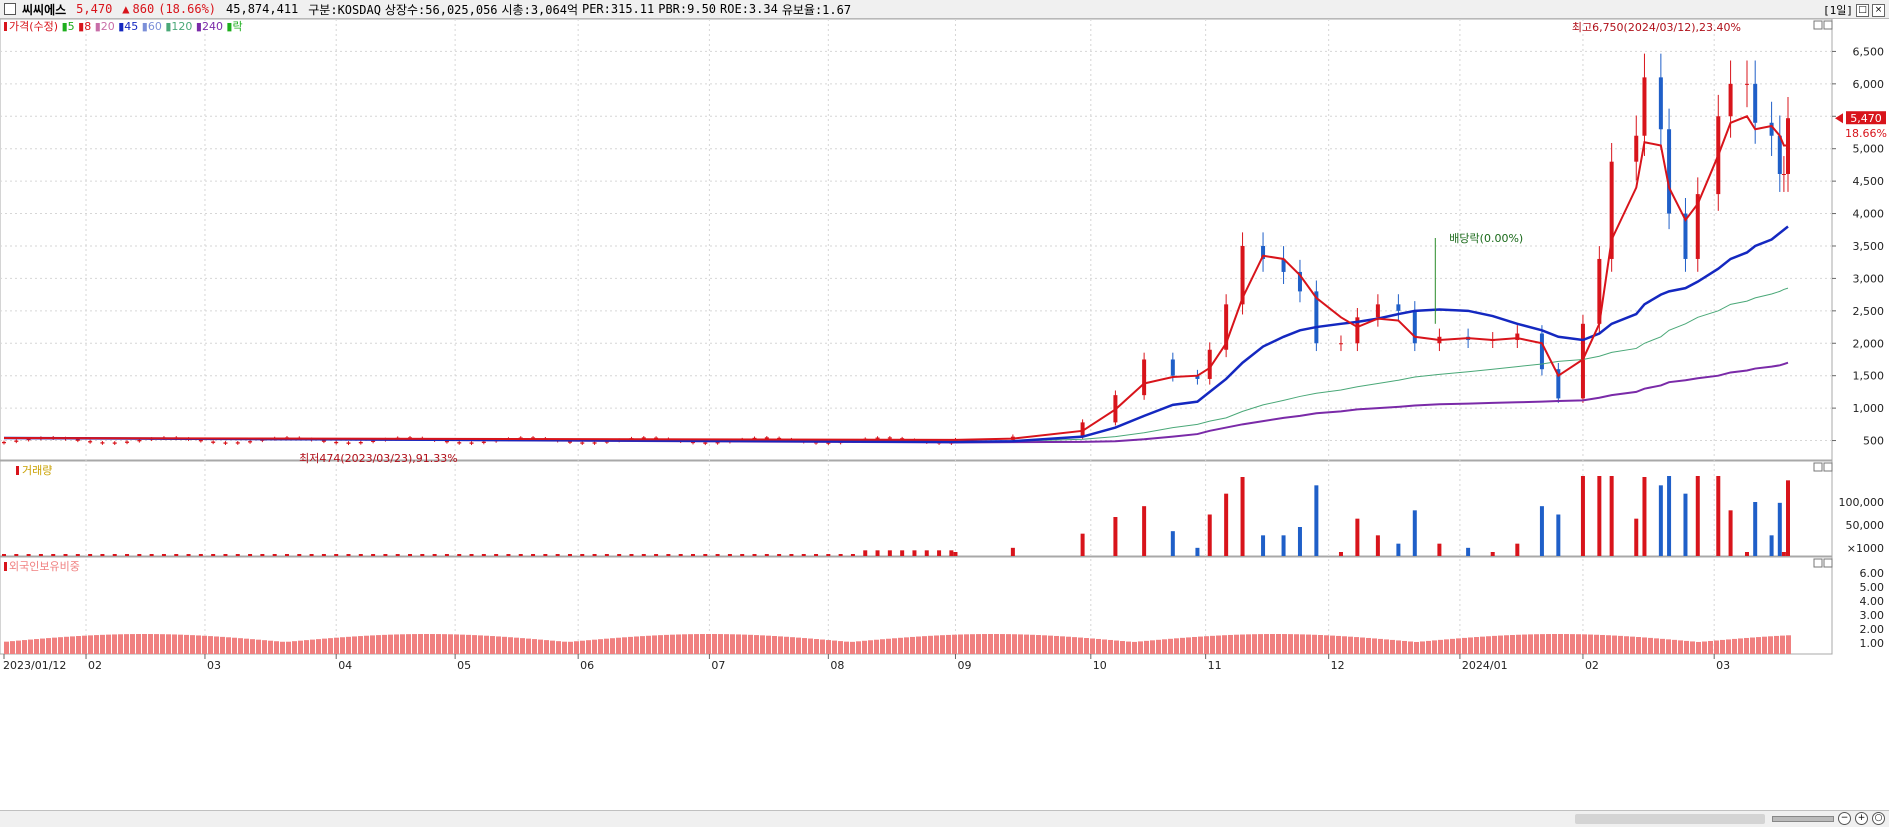  Describe the element at coordinates (1656, 27) in the screenshot. I see `annotation-label: 최고6,750(2024/03/12),23.40%` at that location.